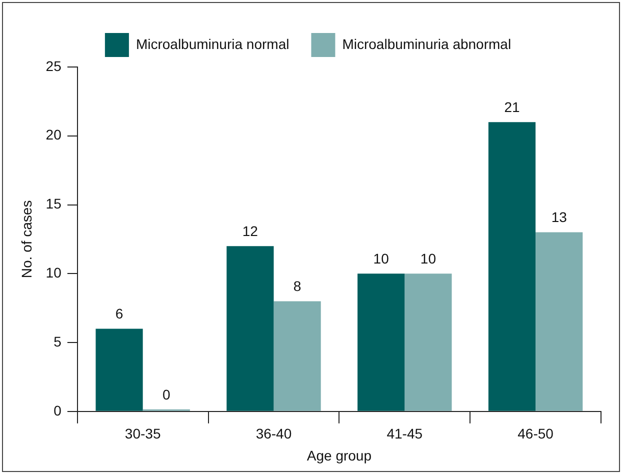  Describe the element at coordinates (404, 434) in the screenshot. I see `x-tick-label: 41-45` at that location.